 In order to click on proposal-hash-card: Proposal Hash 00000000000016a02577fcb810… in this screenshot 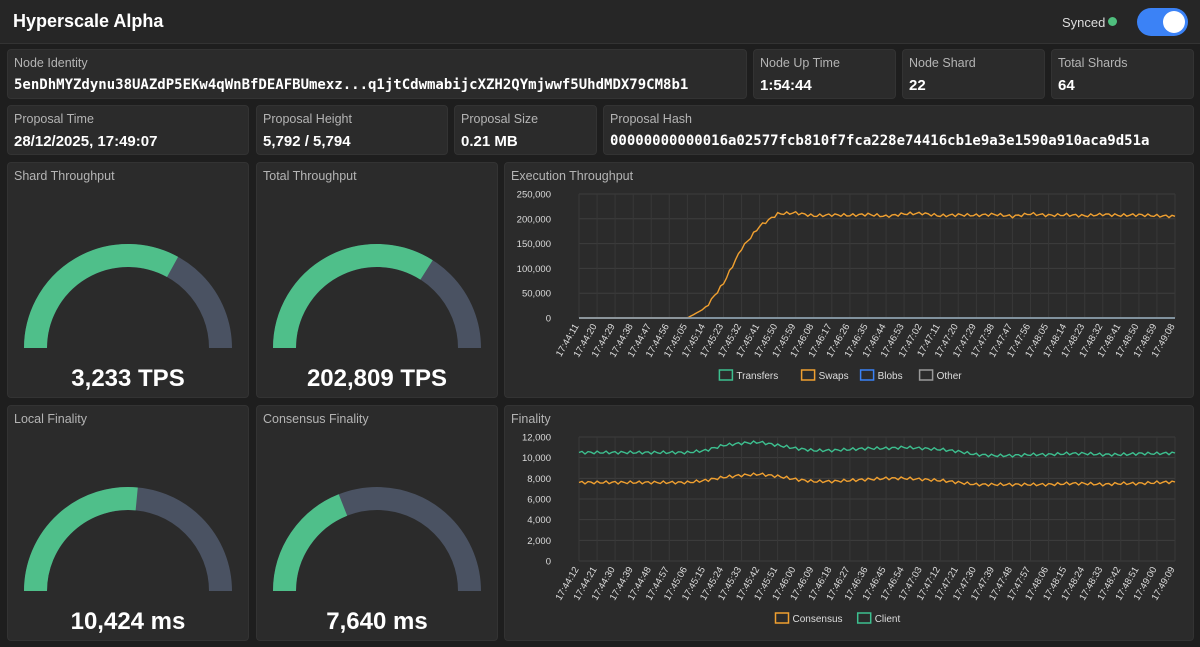, I will do `click(898, 130)`.